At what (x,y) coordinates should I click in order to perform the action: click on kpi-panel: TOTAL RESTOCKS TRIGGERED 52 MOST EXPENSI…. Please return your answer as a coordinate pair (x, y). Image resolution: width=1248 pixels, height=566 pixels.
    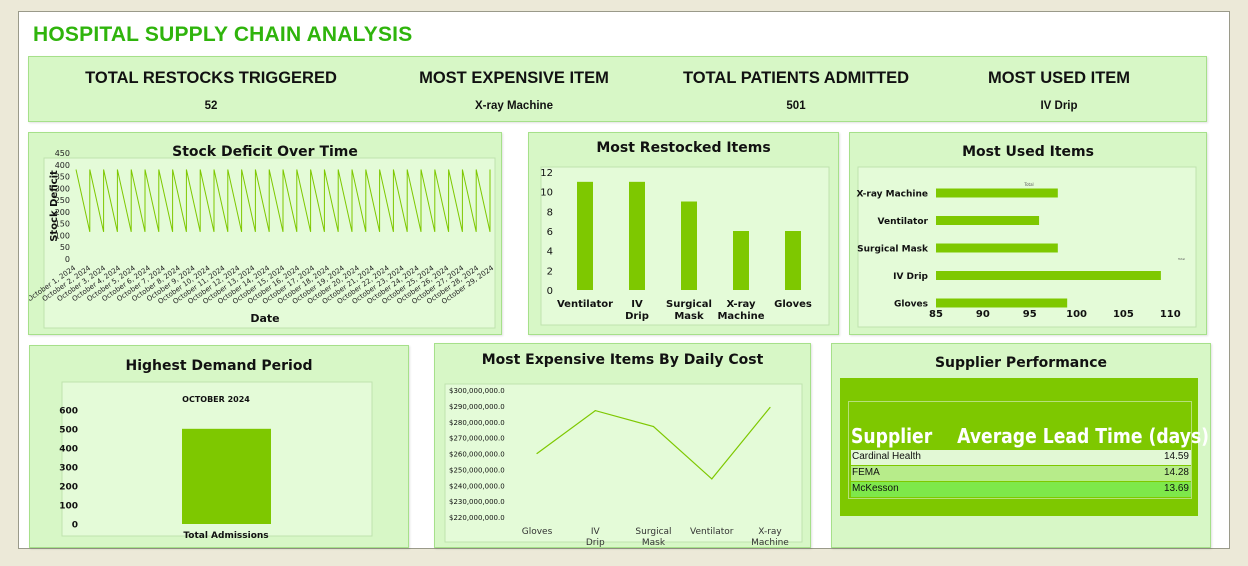
    Looking at the image, I should click on (617, 89).